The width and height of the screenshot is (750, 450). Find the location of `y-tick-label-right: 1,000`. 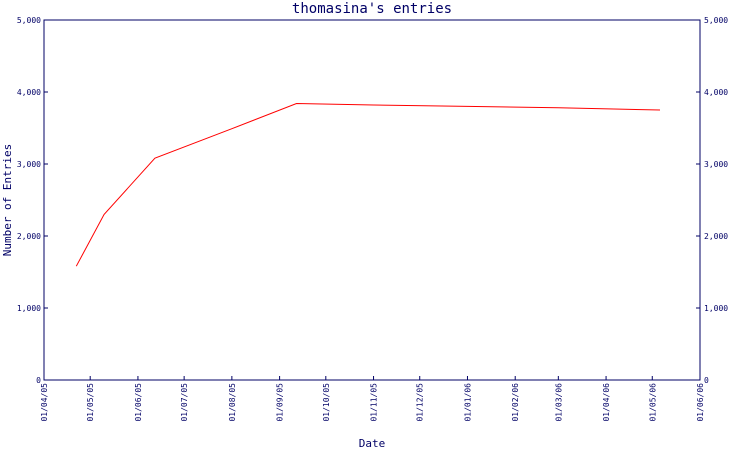

y-tick-label-right: 1,000 is located at coordinates (716, 308).